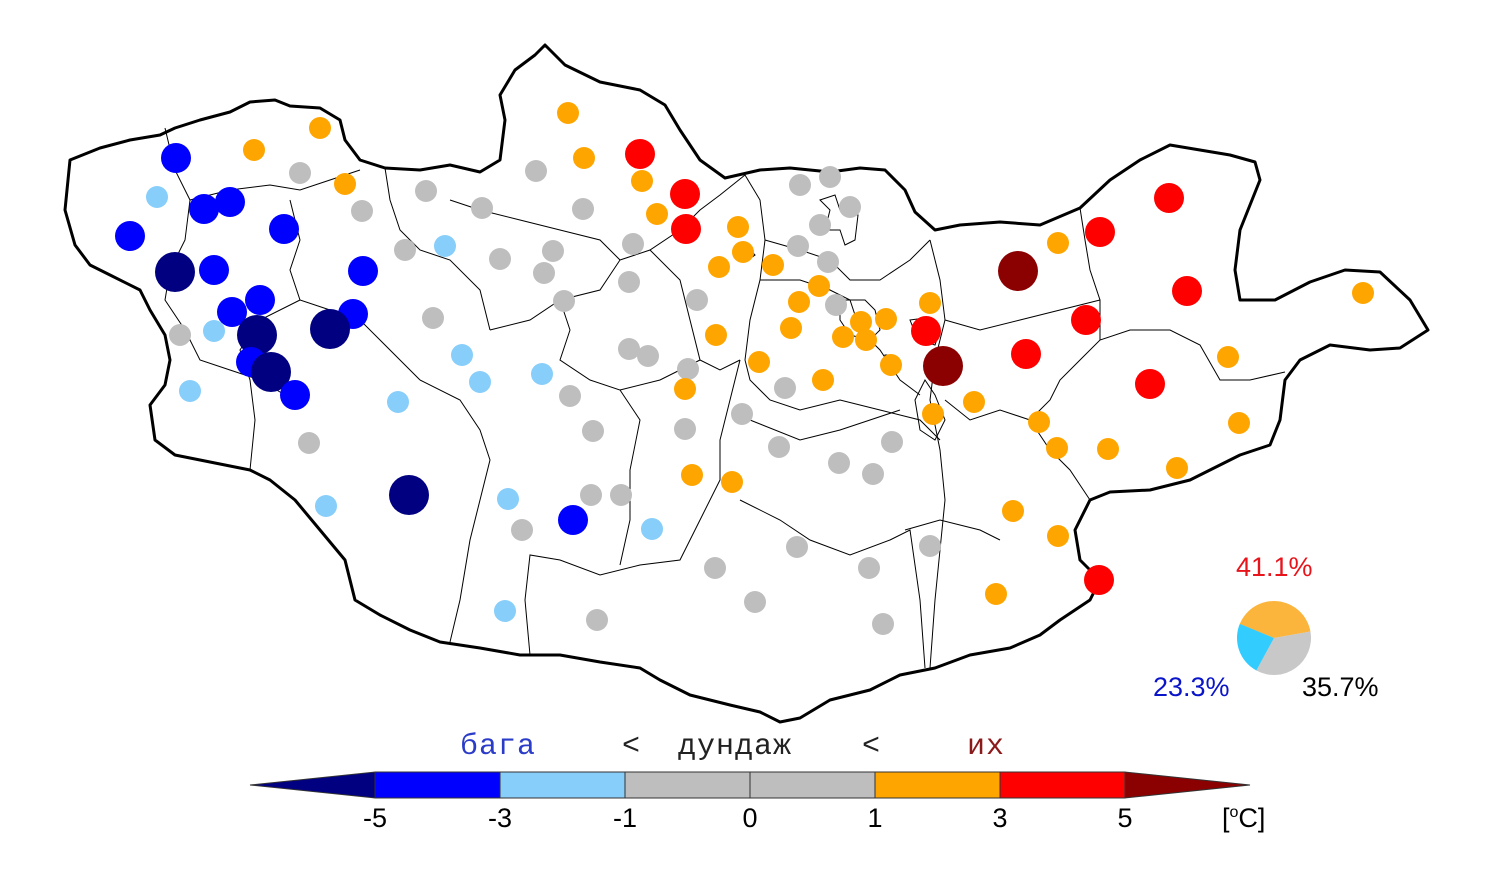 The height and width of the screenshot is (889, 1500). I want to click on colorbar-tick: 1, so click(875, 818).